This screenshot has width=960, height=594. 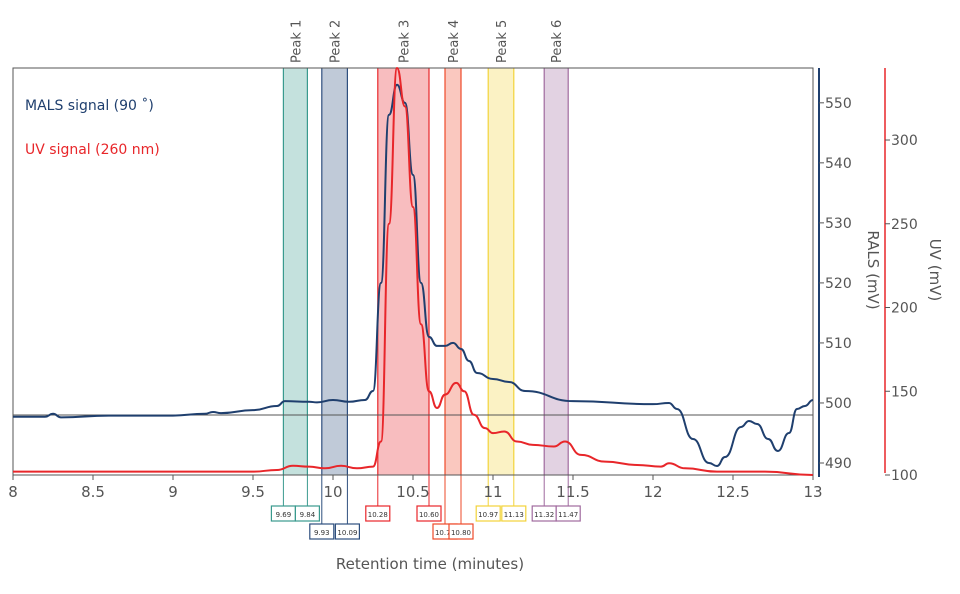 I want to click on rals-axis-label: RALS (mV), so click(x=873, y=269).